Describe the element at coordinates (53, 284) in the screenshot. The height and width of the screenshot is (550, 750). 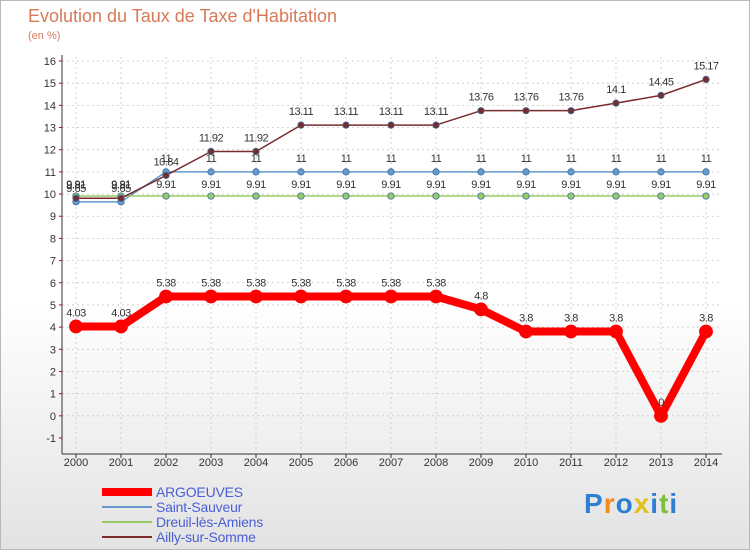
I see `y-tick-label: 6` at that location.